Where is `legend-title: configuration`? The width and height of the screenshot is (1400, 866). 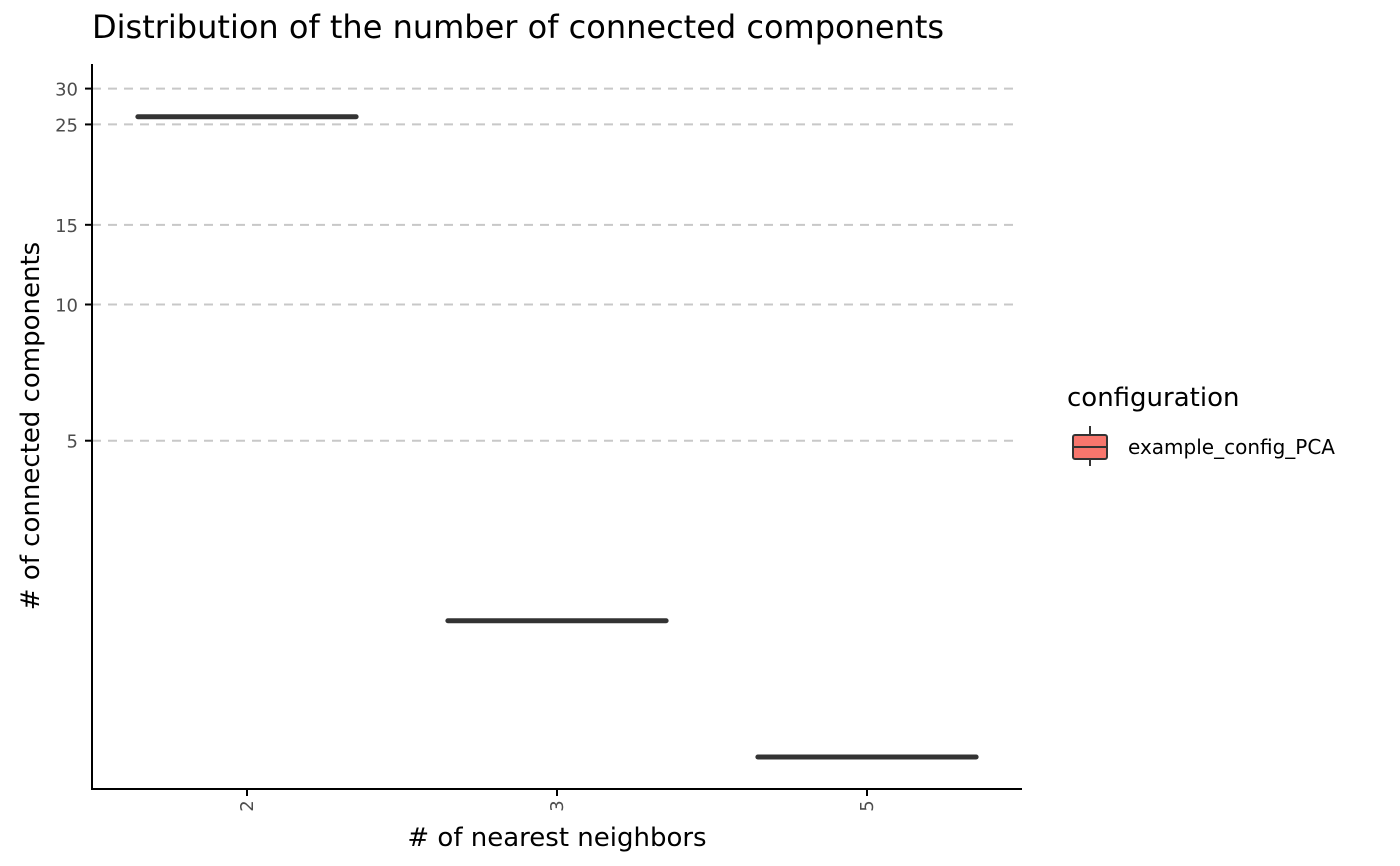 legend-title: configuration is located at coordinates (1153, 398).